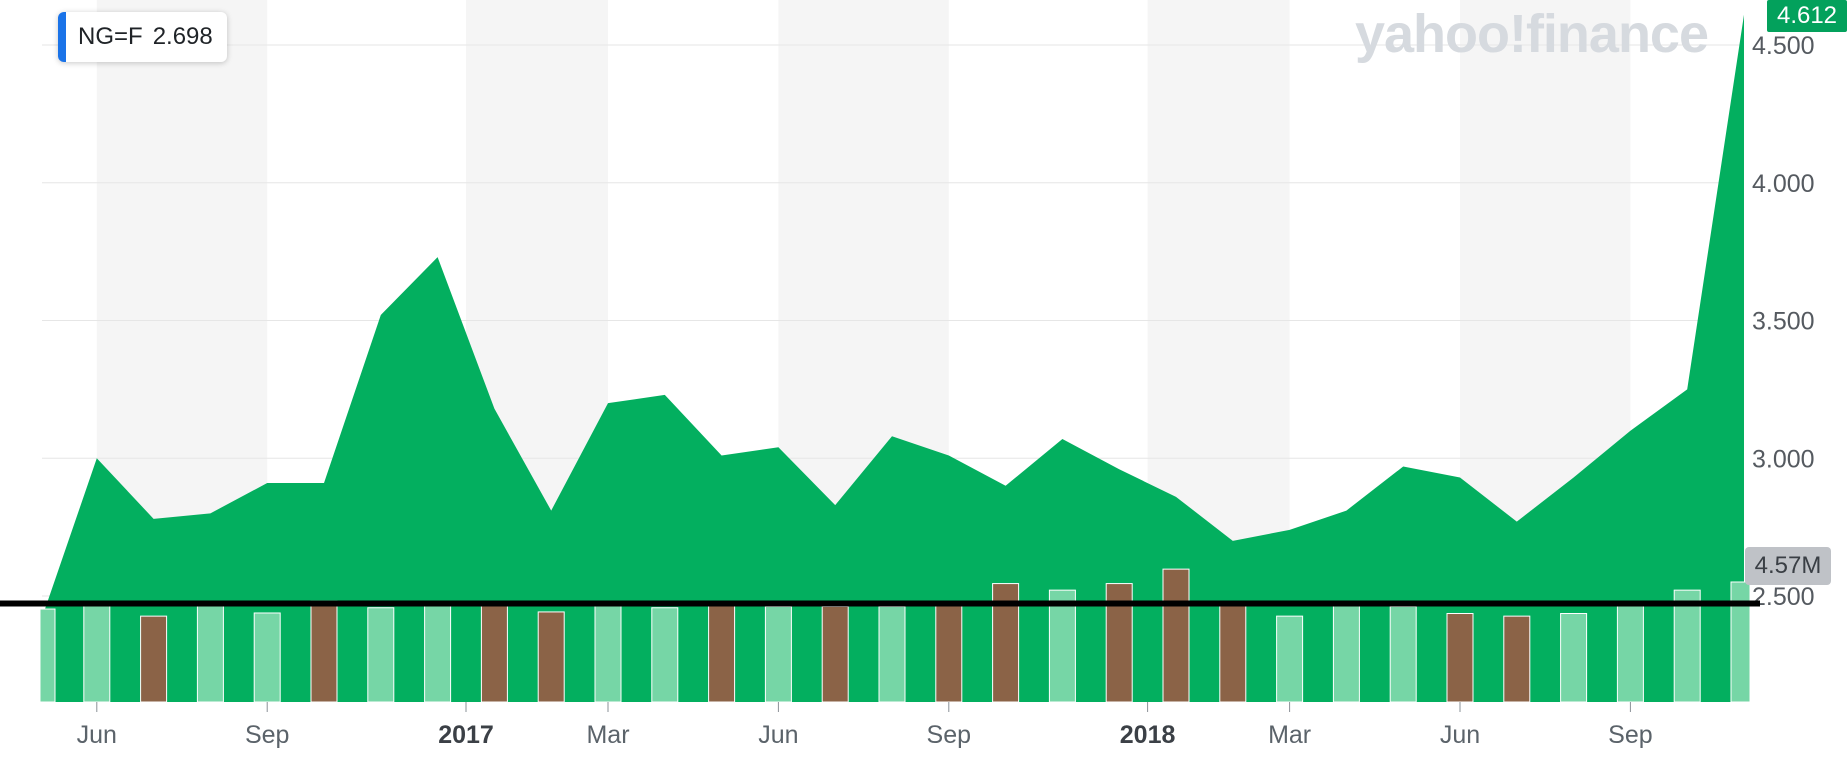 Image resolution: width=1847 pixels, height=766 pixels. I want to click on y-axis: 2.500 3.000 3.500 4.000 4.500, so click(1783, 321).